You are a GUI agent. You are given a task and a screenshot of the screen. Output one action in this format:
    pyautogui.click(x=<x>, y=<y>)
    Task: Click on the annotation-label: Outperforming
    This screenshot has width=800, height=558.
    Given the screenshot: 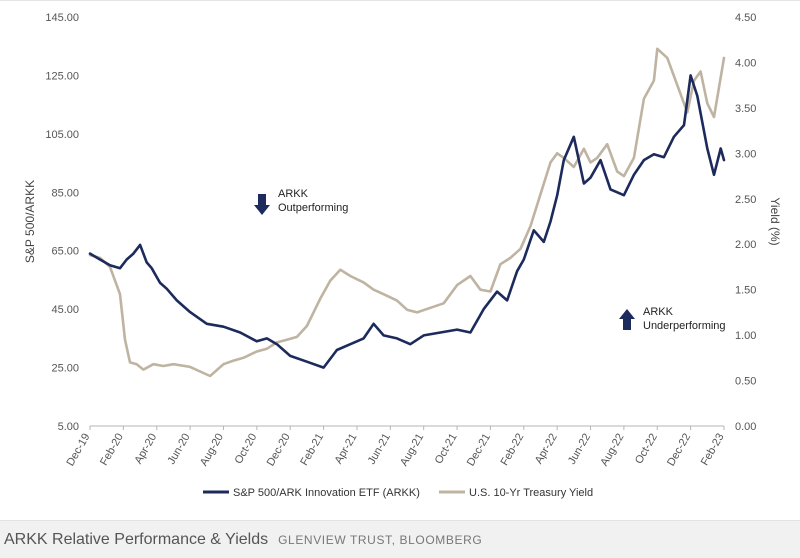 What is the action you would take?
    pyautogui.click(x=313, y=208)
    